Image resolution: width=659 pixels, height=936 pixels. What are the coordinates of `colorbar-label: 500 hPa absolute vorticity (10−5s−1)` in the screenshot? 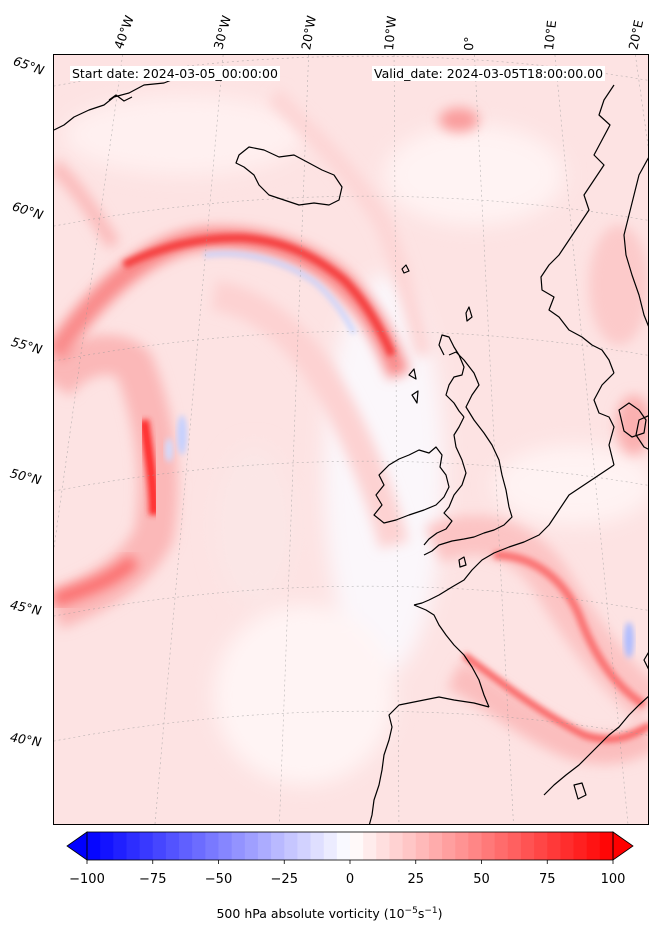 It's located at (329, 914).